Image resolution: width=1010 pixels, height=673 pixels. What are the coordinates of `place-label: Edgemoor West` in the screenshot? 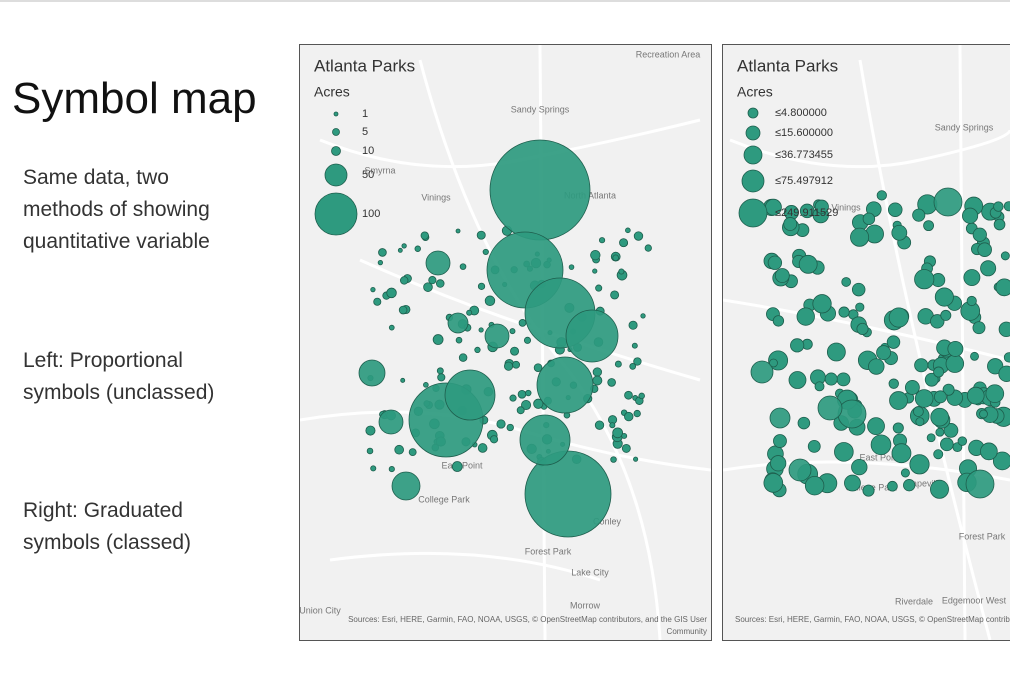 It's located at (974, 600).